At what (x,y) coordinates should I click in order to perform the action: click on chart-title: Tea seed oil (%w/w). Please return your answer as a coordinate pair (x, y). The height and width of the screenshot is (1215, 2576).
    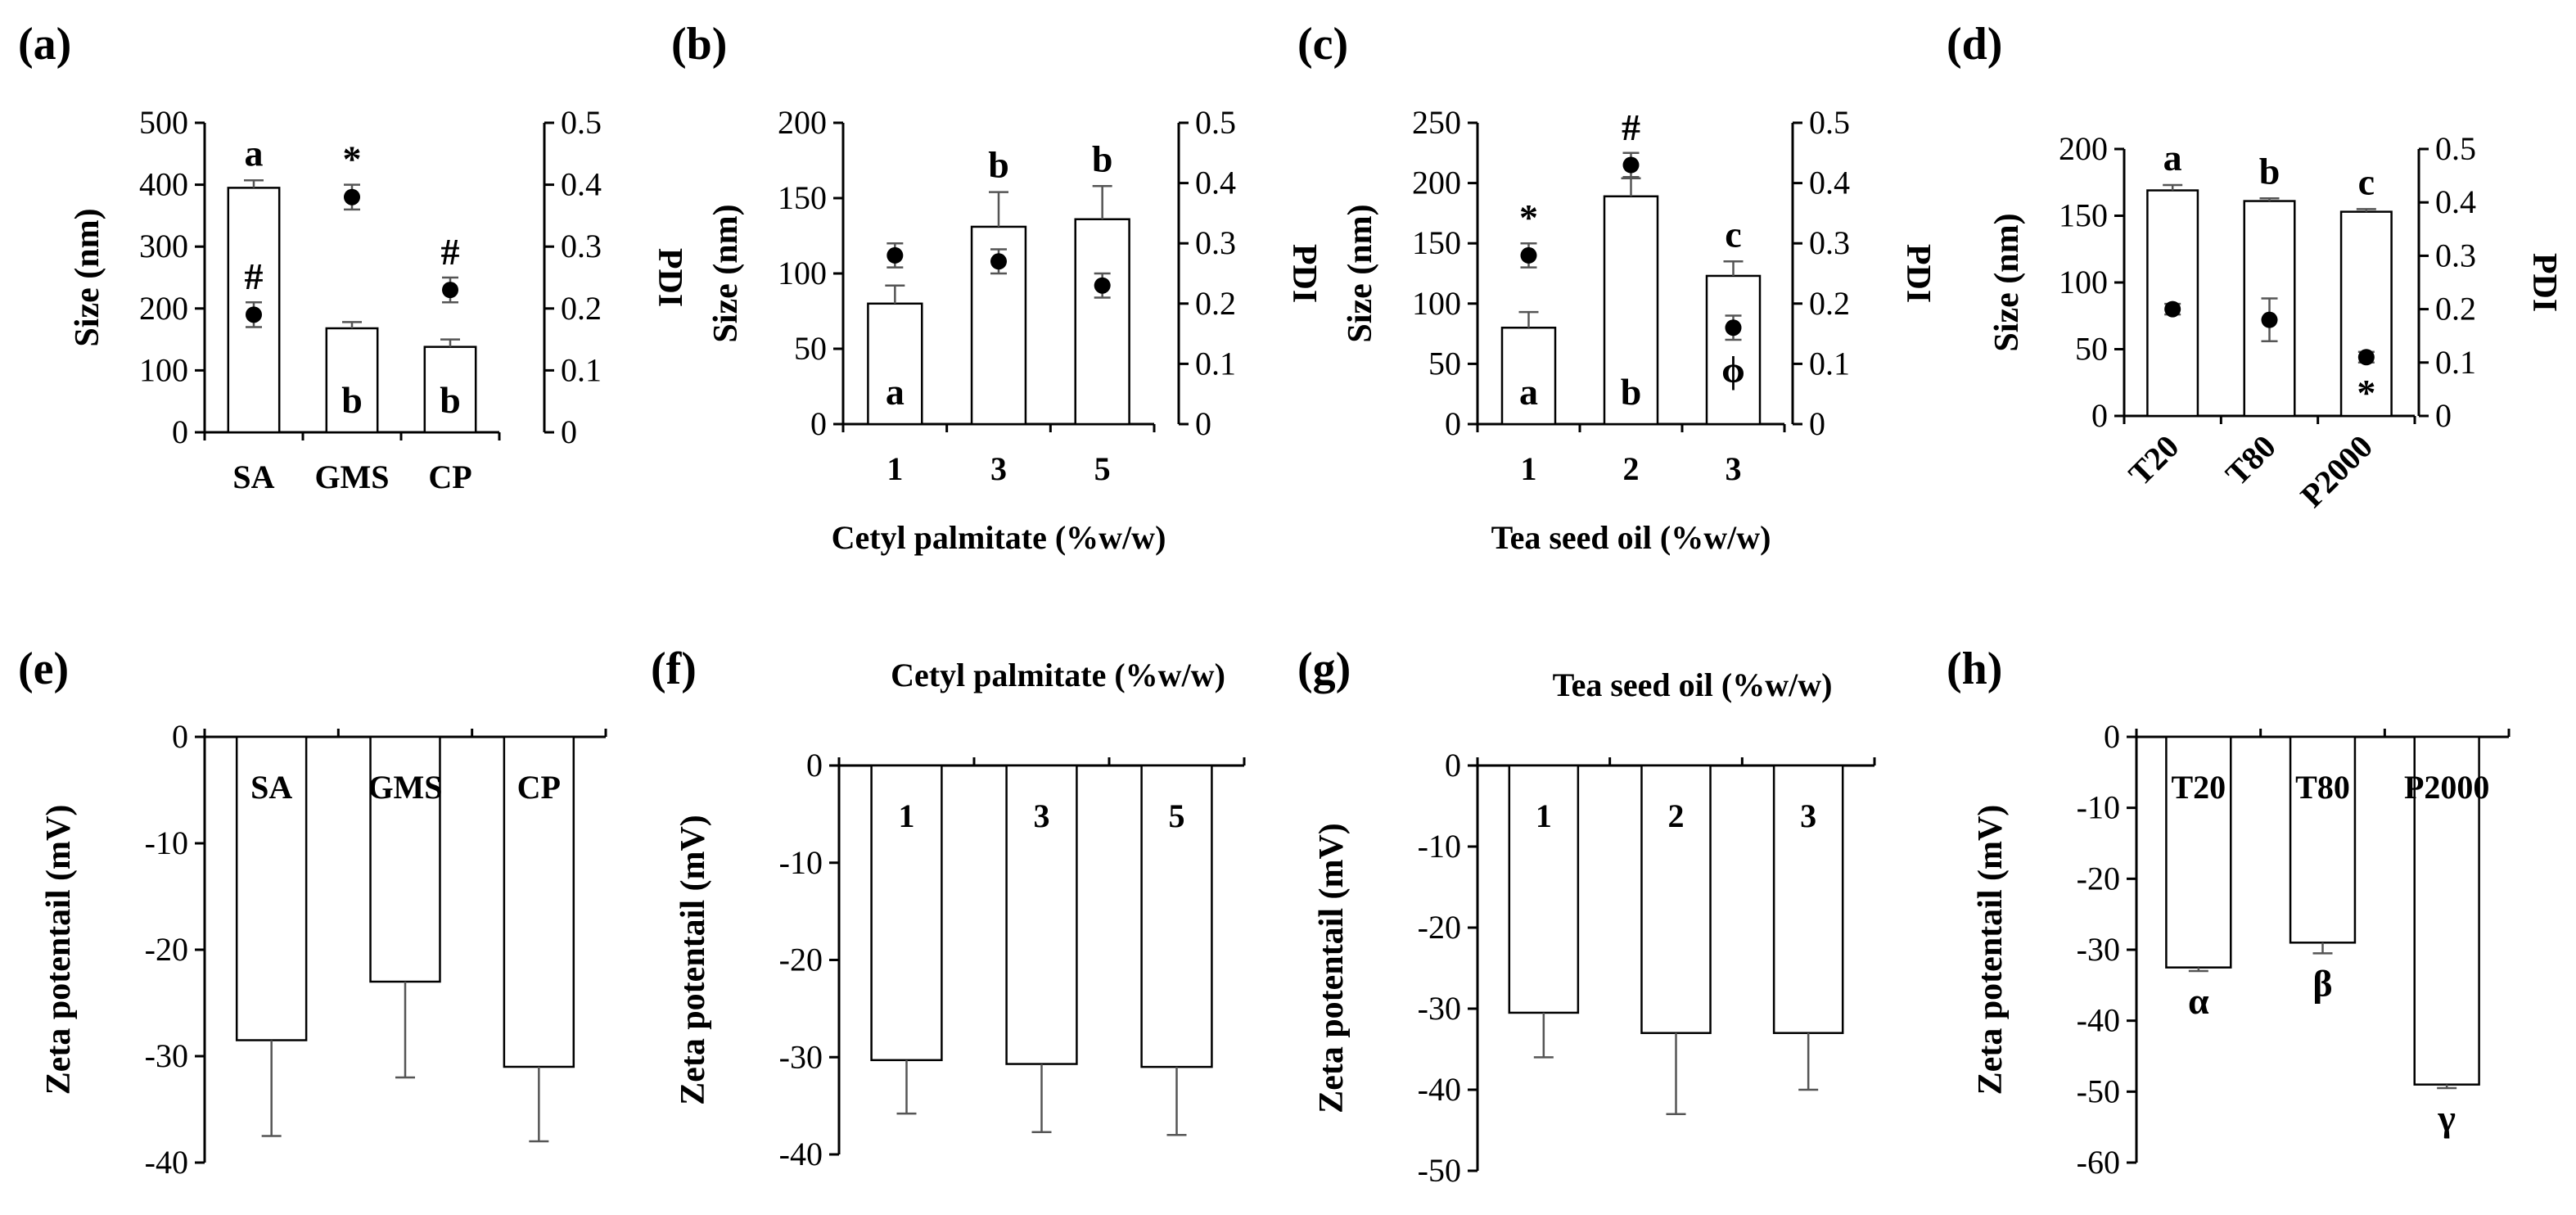
    Looking at the image, I should click on (1693, 684).